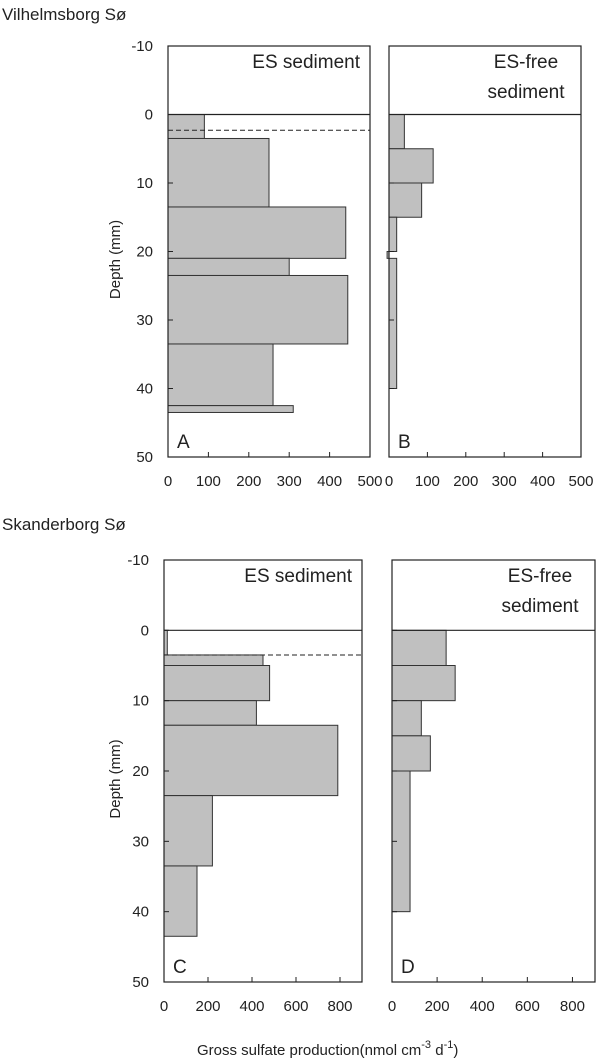 The width and height of the screenshot is (599, 1063). What do you see at coordinates (208, 481) in the screenshot?
I see `x-tick-label-a-1: 100` at bounding box center [208, 481].